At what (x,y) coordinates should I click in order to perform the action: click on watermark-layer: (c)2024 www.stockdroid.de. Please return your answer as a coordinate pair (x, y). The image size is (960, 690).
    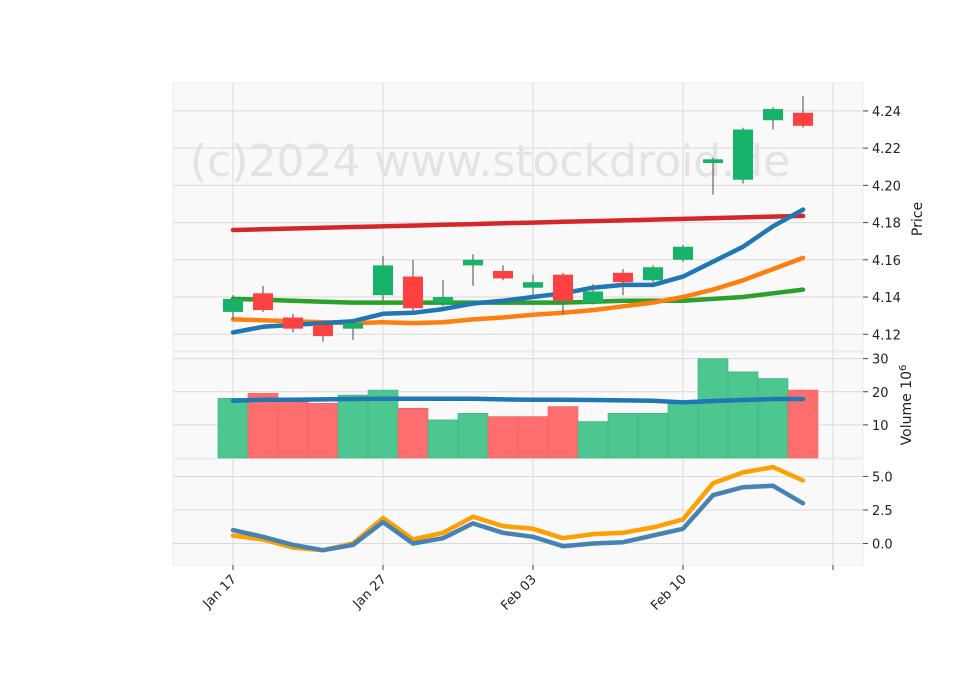
    Looking at the image, I should click on (490, 161).